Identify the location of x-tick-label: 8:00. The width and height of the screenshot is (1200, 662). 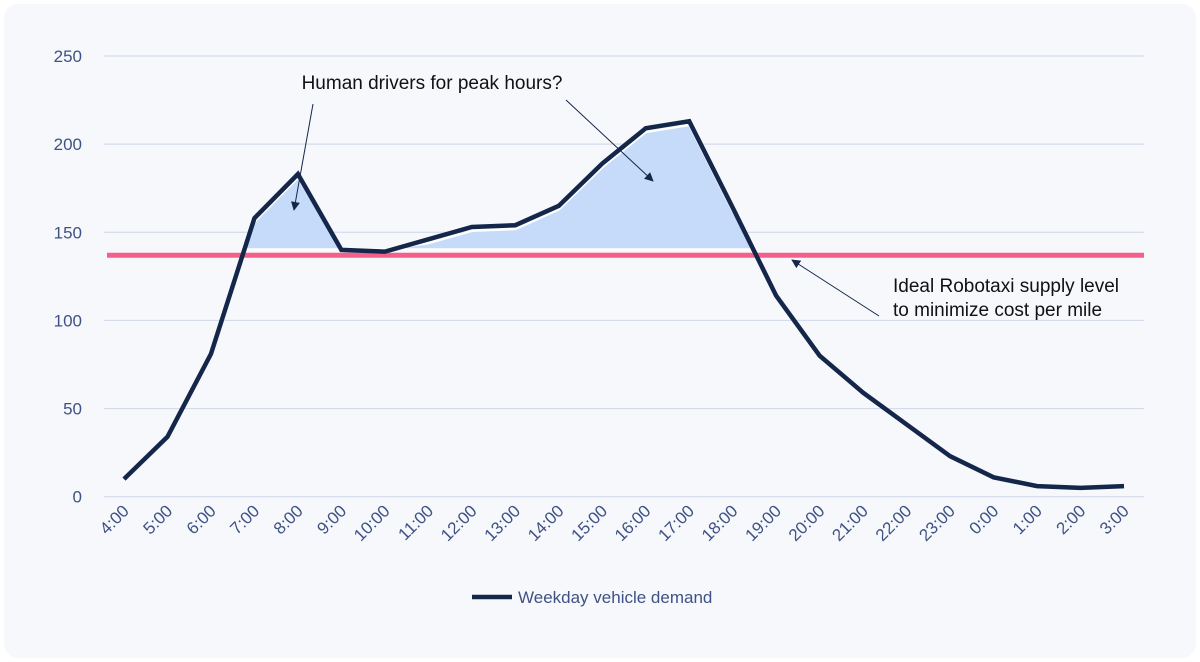
(288, 519).